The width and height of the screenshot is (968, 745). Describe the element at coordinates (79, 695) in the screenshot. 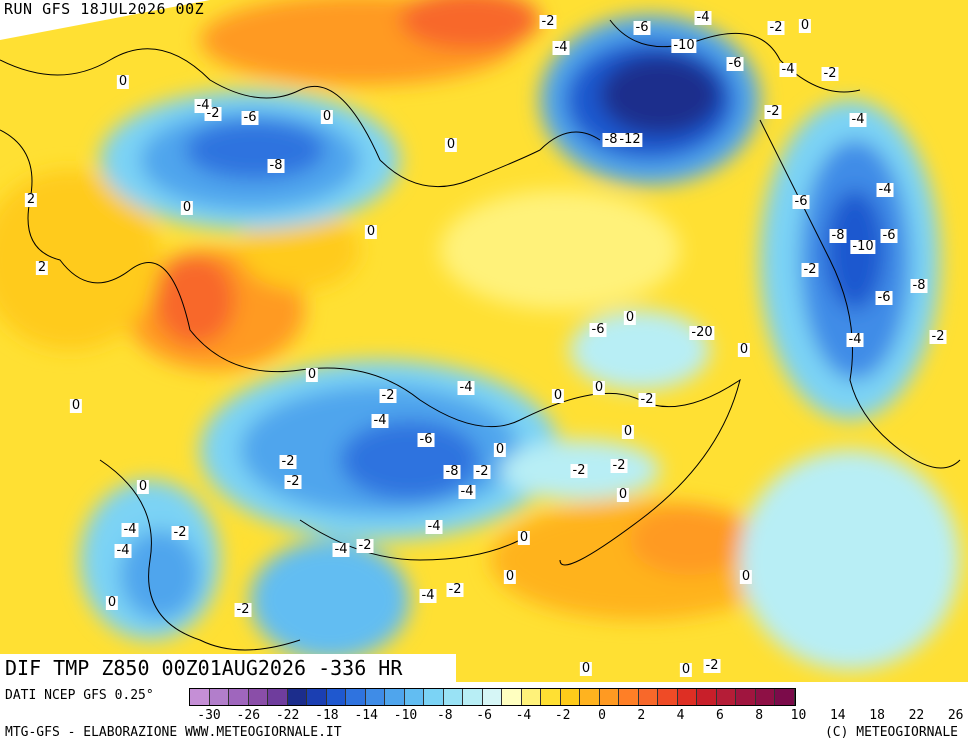

I see `data-source: DATI NCEP GFS 0.25°` at that location.